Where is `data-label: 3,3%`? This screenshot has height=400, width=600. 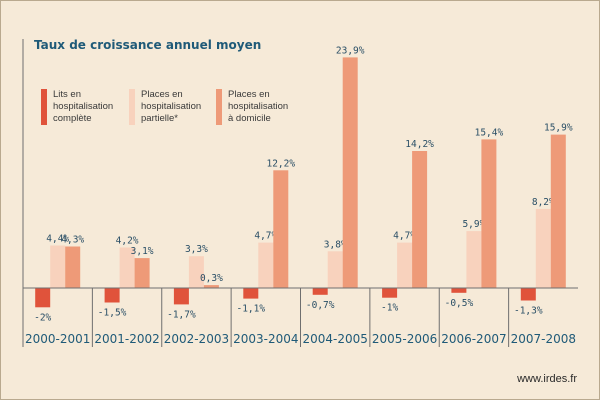 data-label: 3,3% is located at coordinates (196, 249).